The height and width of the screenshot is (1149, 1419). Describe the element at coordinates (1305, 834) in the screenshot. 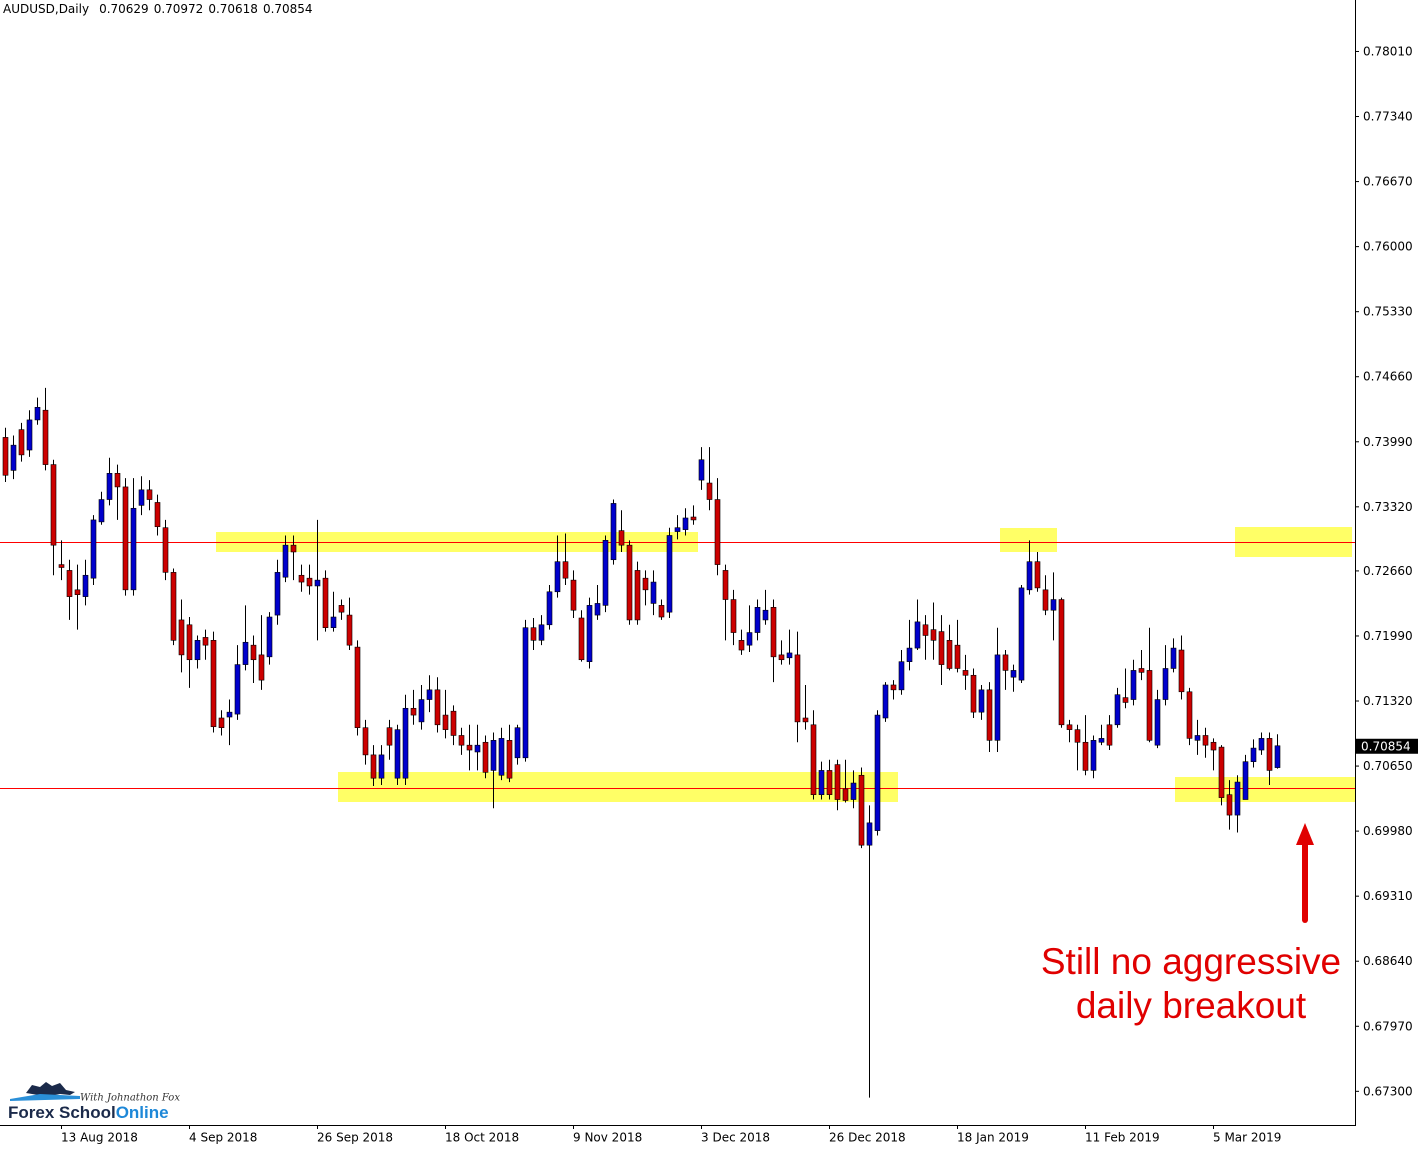

I see `arrow-head` at that location.